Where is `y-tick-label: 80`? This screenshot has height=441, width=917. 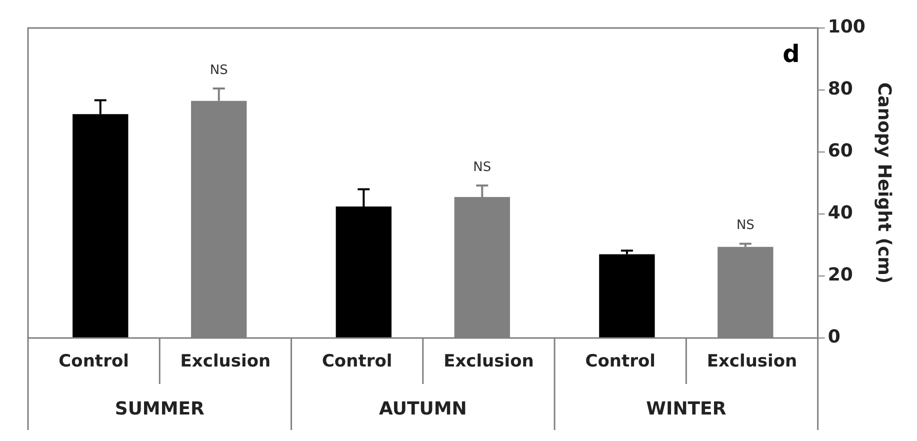
y-tick-label: 80 is located at coordinates (840, 89).